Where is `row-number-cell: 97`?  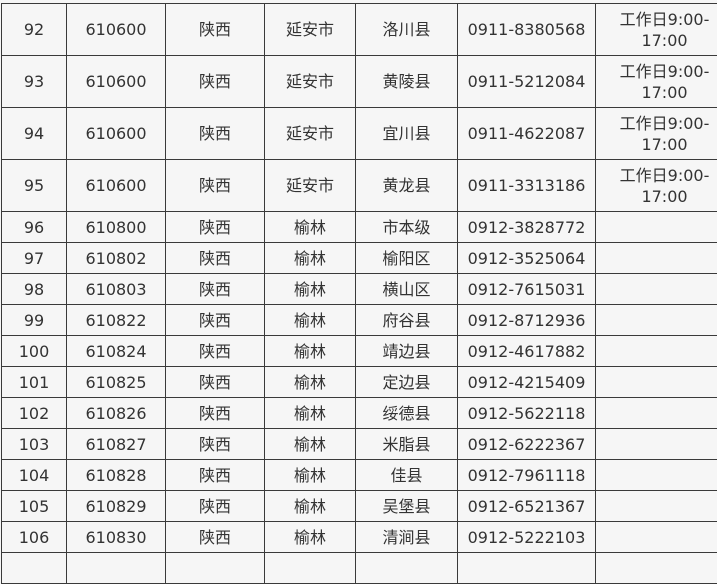 row-number-cell: 97 is located at coordinates (34, 258).